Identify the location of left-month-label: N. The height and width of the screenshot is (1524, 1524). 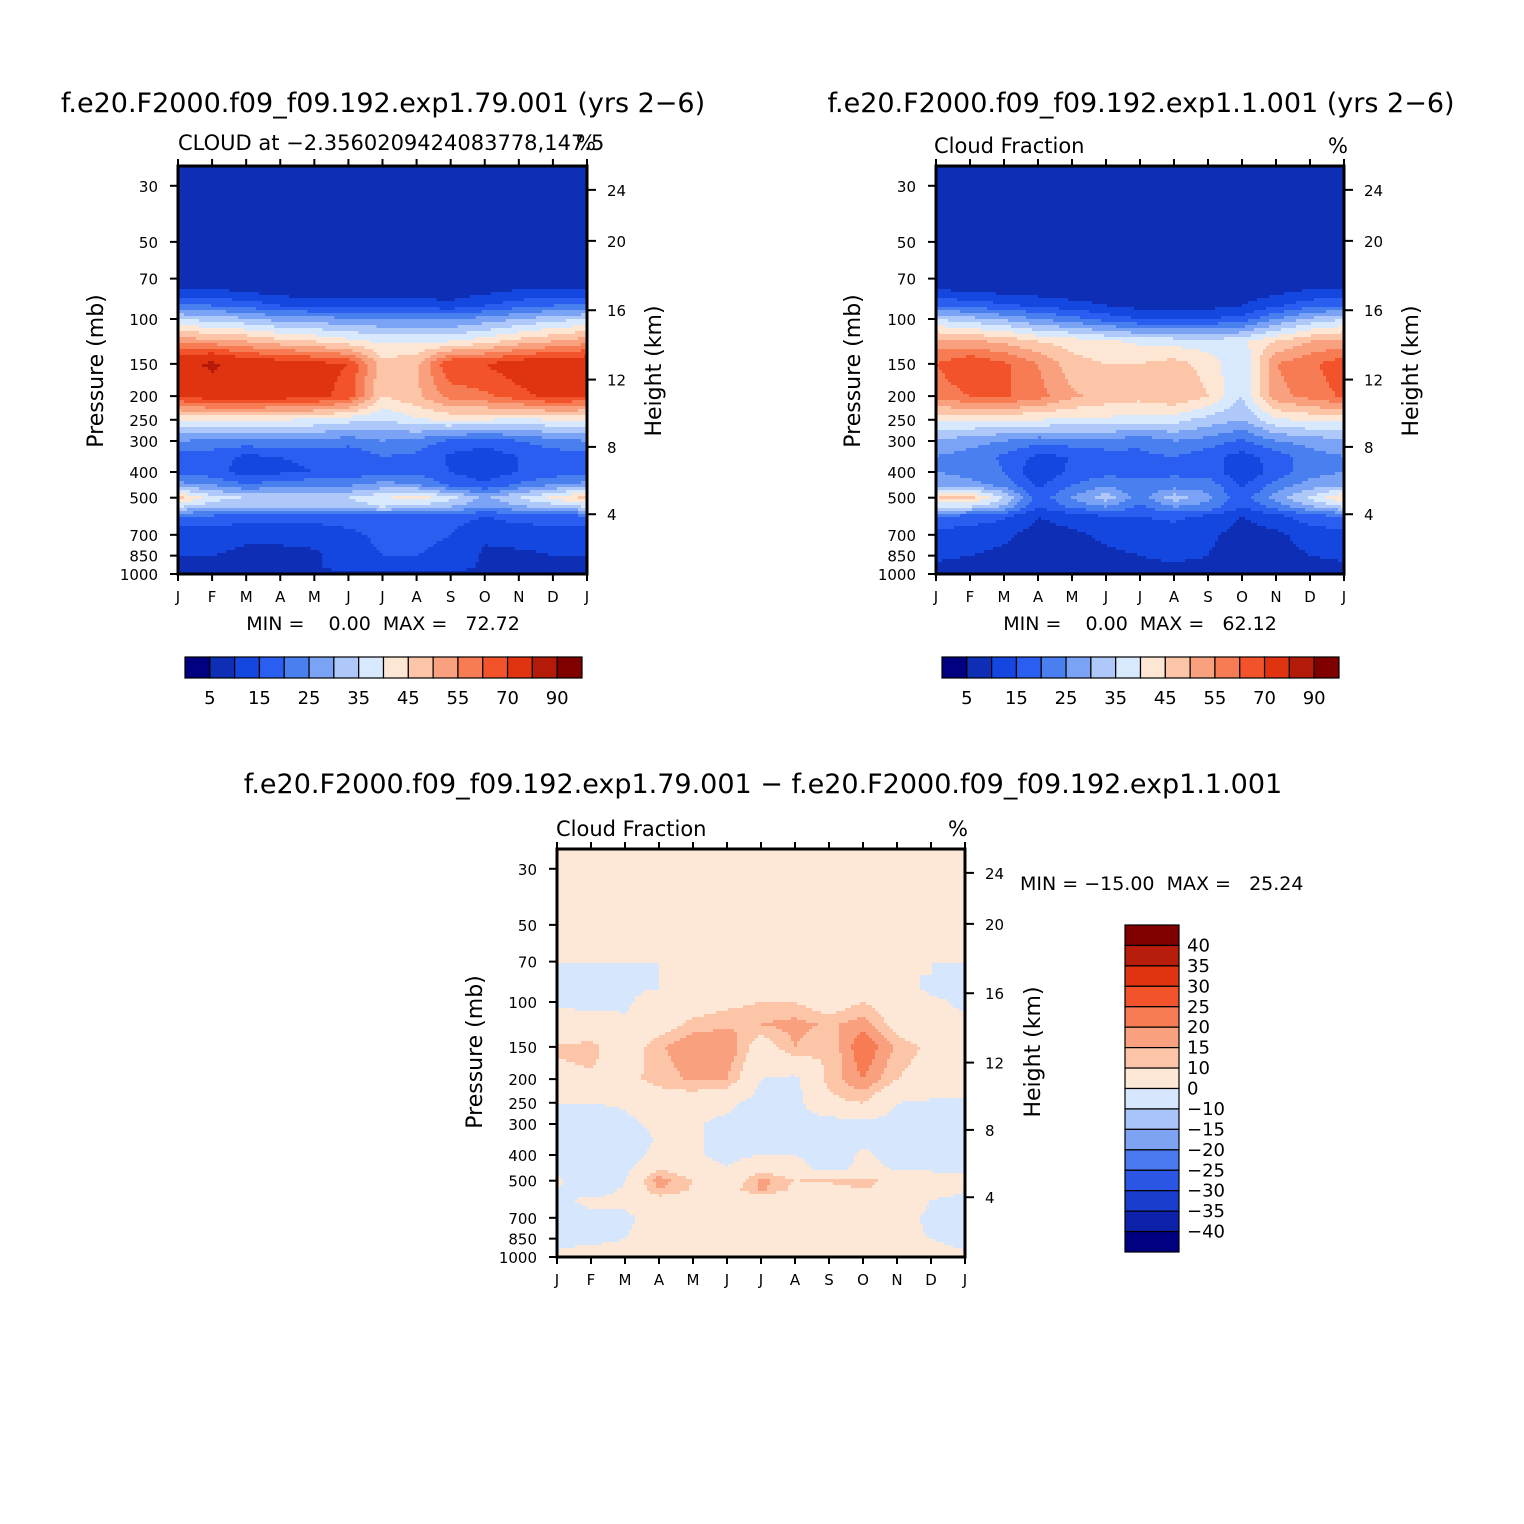
(518, 597).